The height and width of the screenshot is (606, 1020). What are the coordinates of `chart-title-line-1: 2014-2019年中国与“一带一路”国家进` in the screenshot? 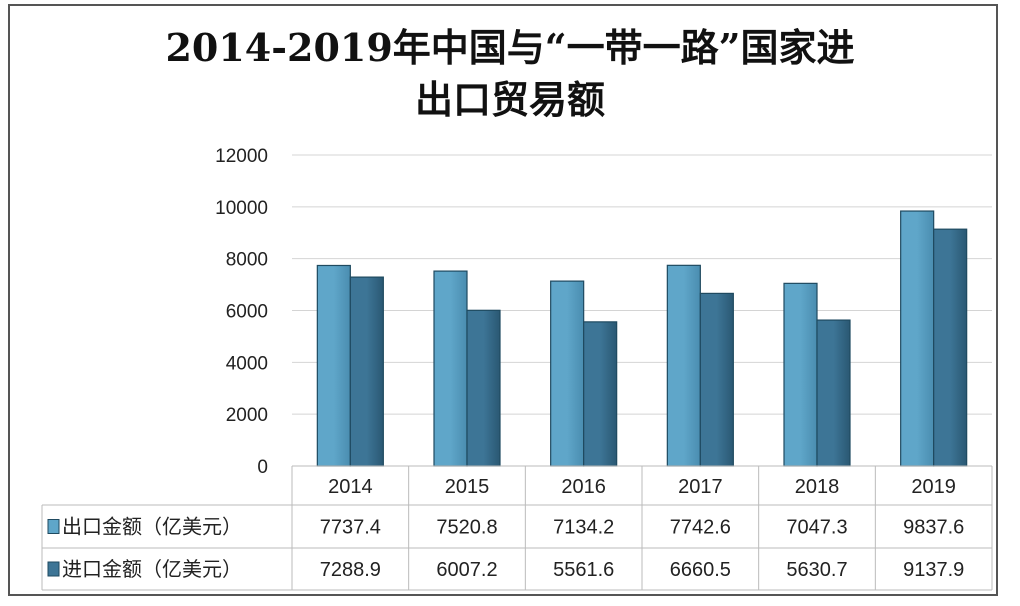 It's located at (510, 47).